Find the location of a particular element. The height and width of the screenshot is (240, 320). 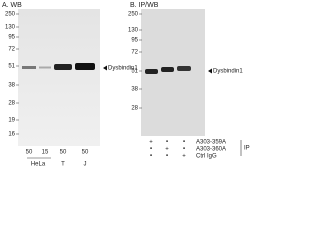

row-label: A303-360A is located at coordinates (211, 150).